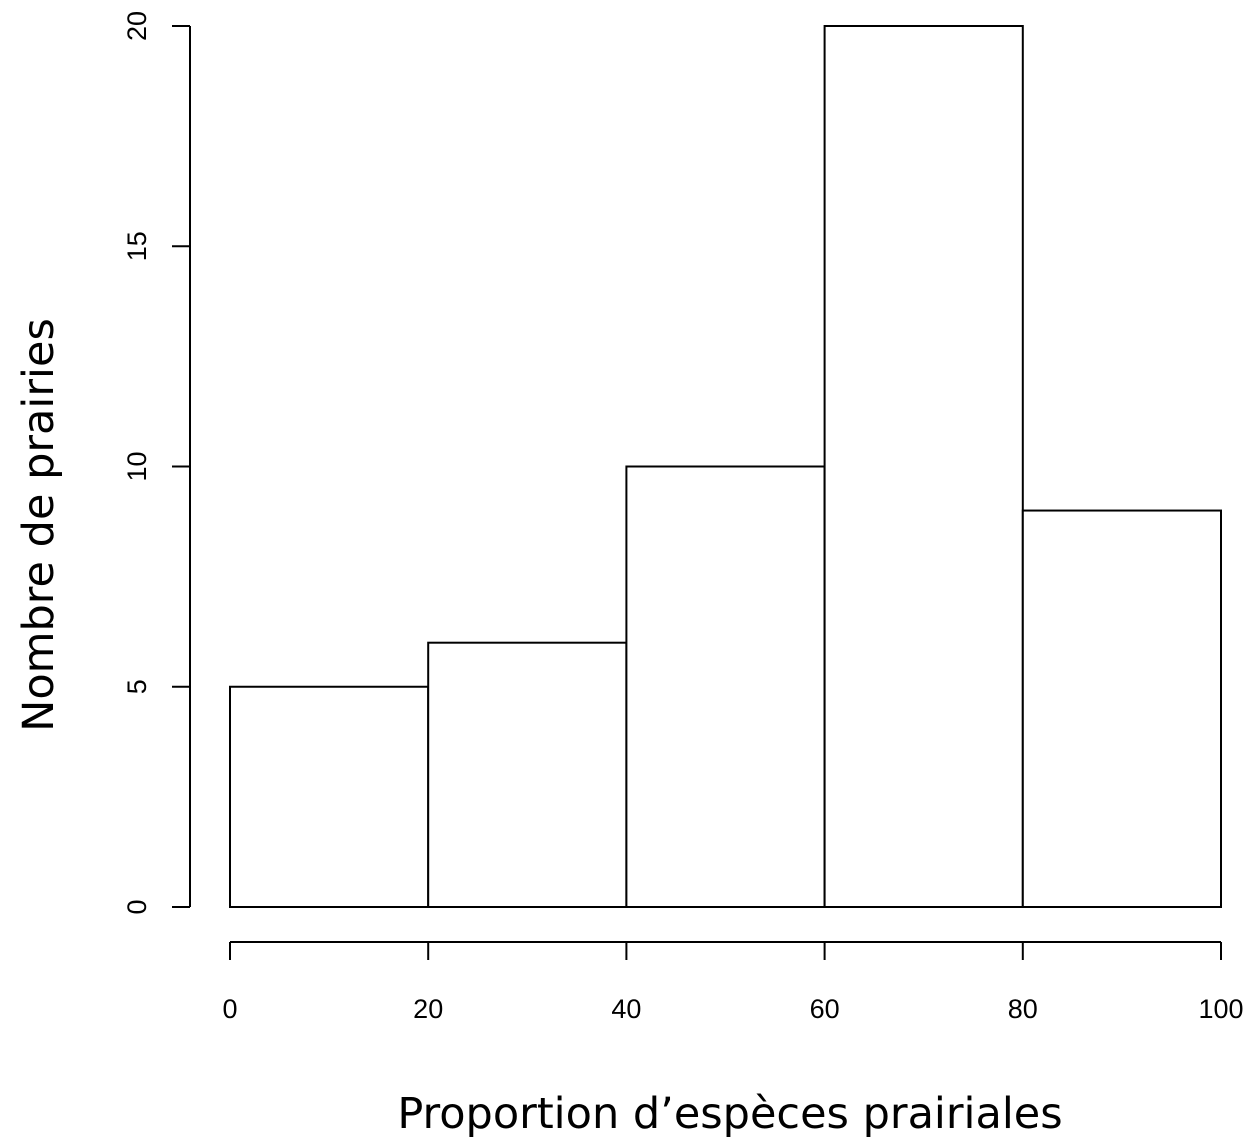  What do you see at coordinates (1220, 1009) in the screenshot?
I see `x-tick-label: 100` at bounding box center [1220, 1009].